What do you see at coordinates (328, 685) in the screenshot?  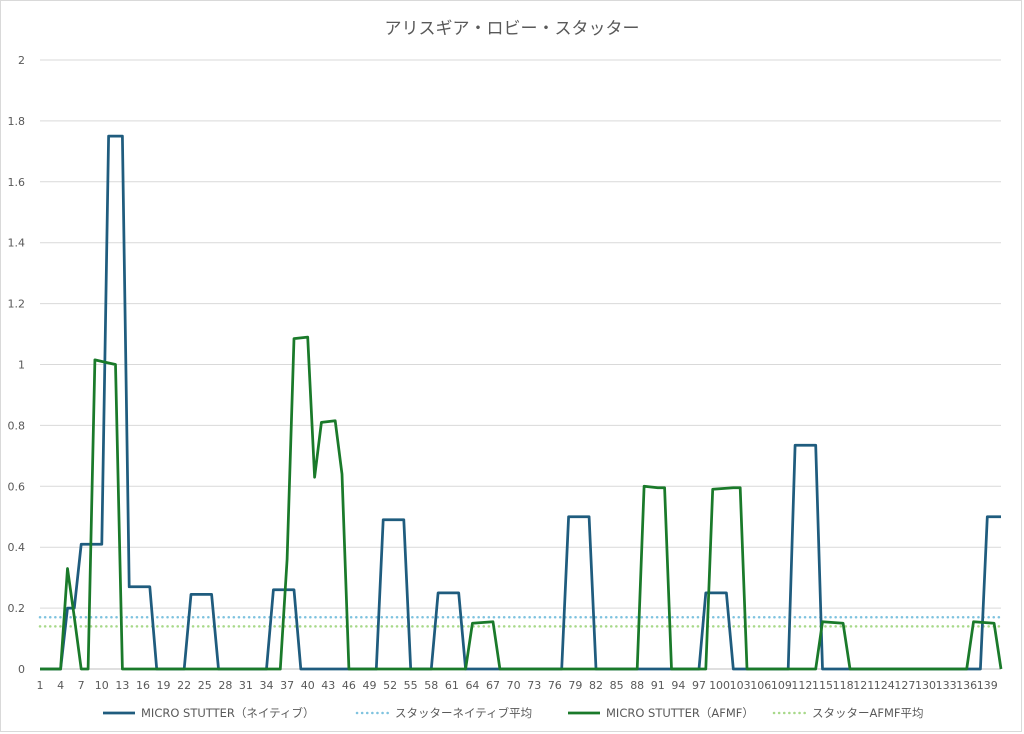 I see `x-tick-label: 43` at bounding box center [328, 685].